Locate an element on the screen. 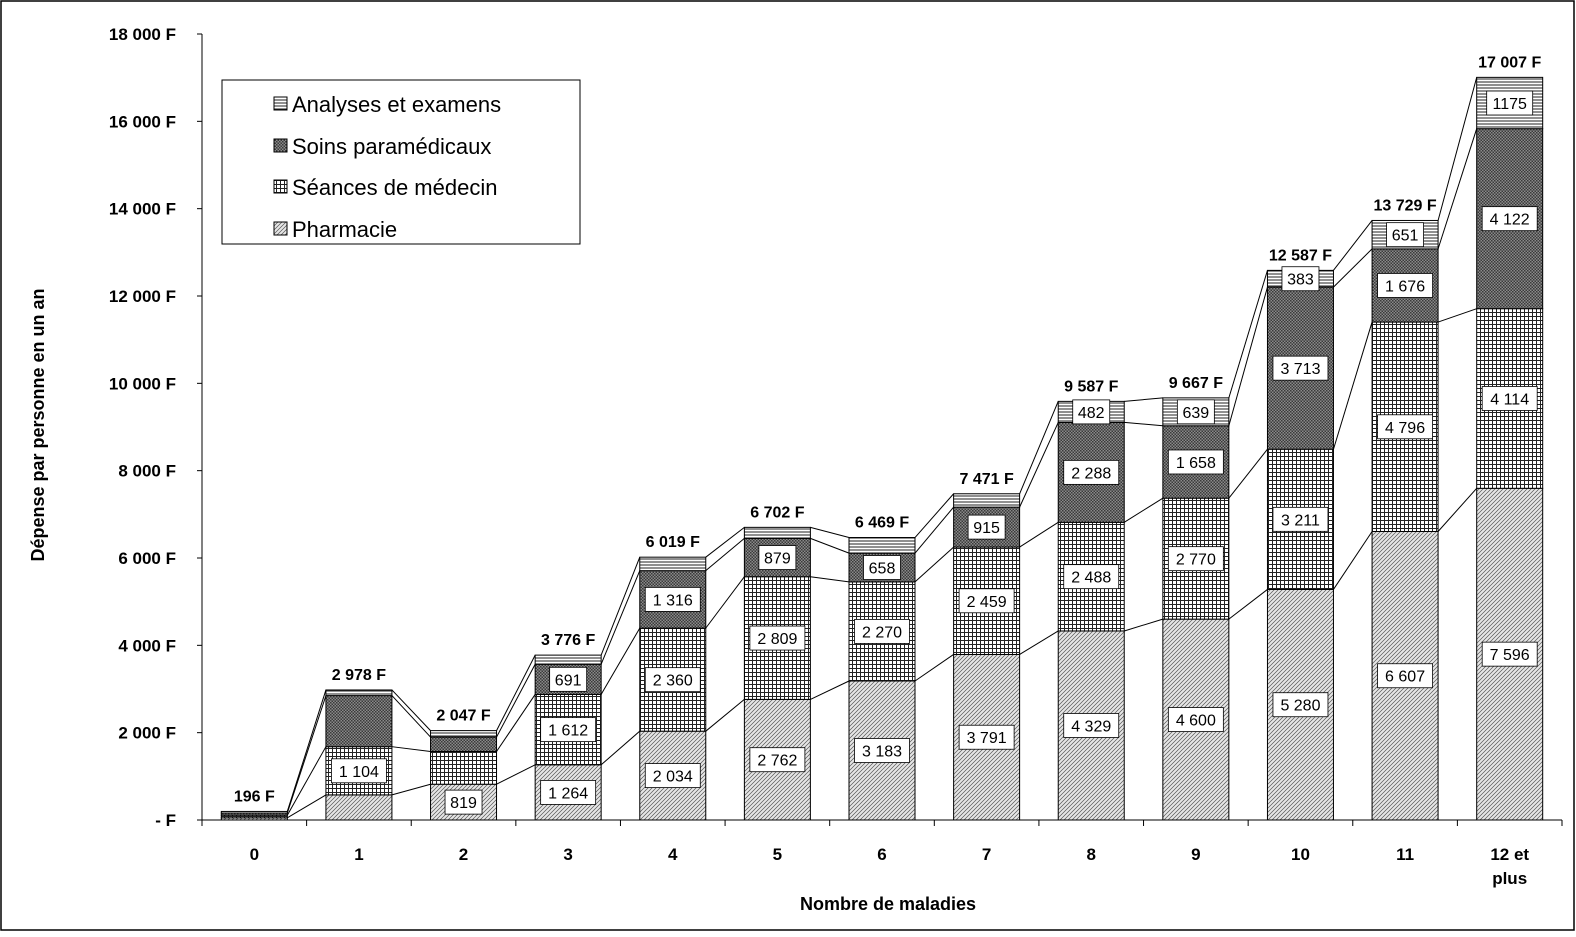 The image size is (1576, 937). data-label: 2 034 is located at coordinates (673, 777).